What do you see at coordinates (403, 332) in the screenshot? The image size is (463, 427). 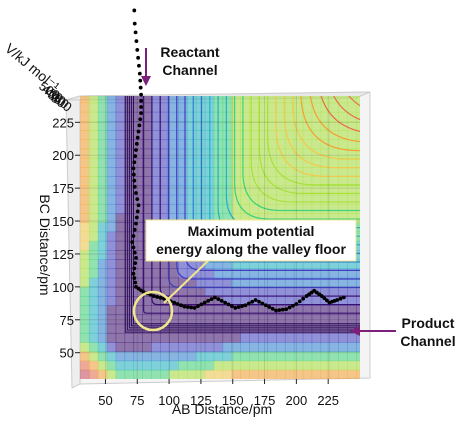 I see `product-channel-annotation: Product Channel` at bounding box center [403, 332].